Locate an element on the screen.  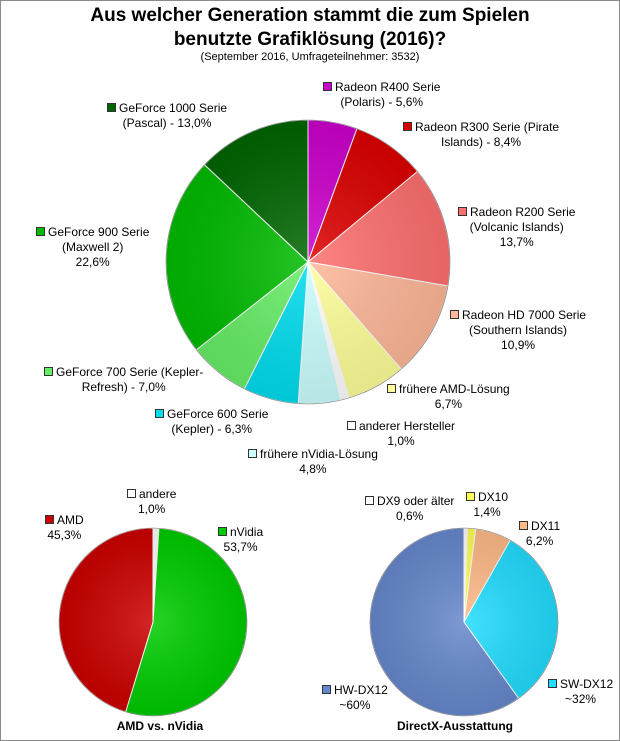
slice-label-fruehere-nvidia: frühere nVidia-Lösung 4,8% is located at coordinates (313, 462).